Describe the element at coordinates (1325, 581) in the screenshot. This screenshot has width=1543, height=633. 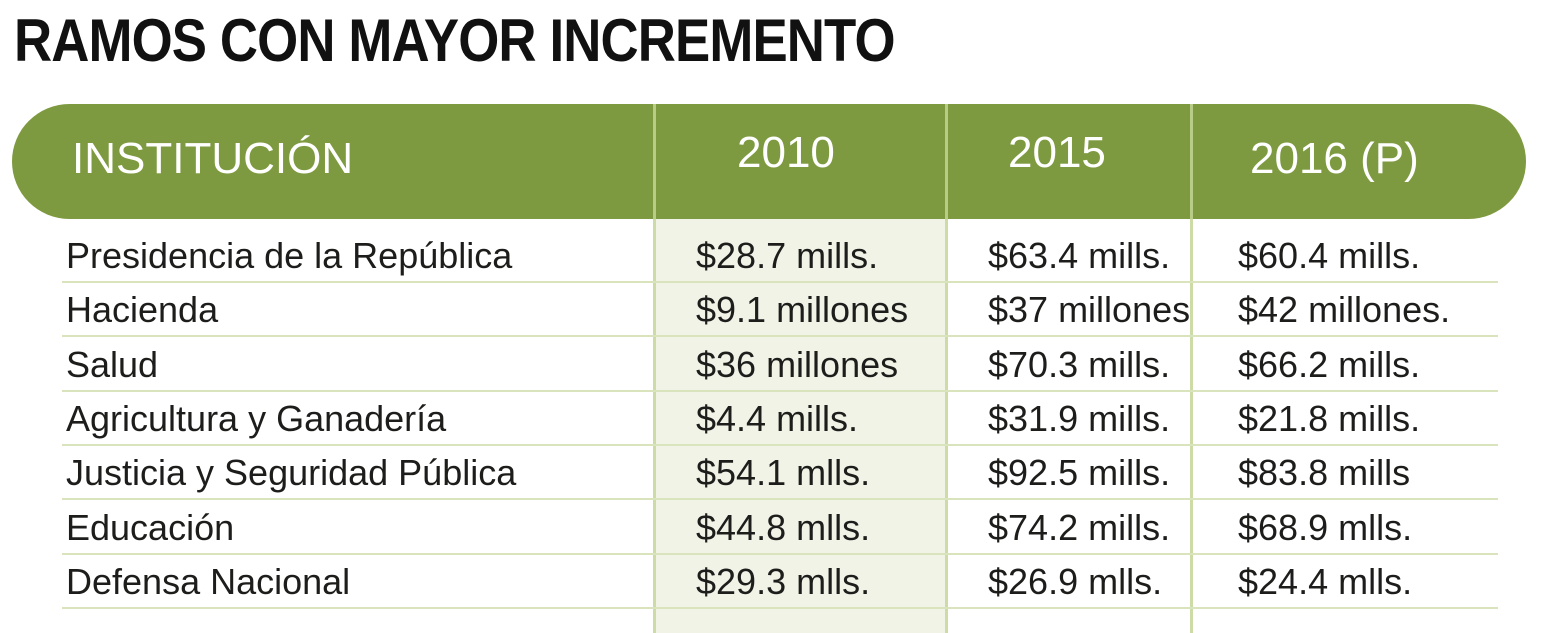
I see `value-cell-2016: $24.4 mlls.` at that location.